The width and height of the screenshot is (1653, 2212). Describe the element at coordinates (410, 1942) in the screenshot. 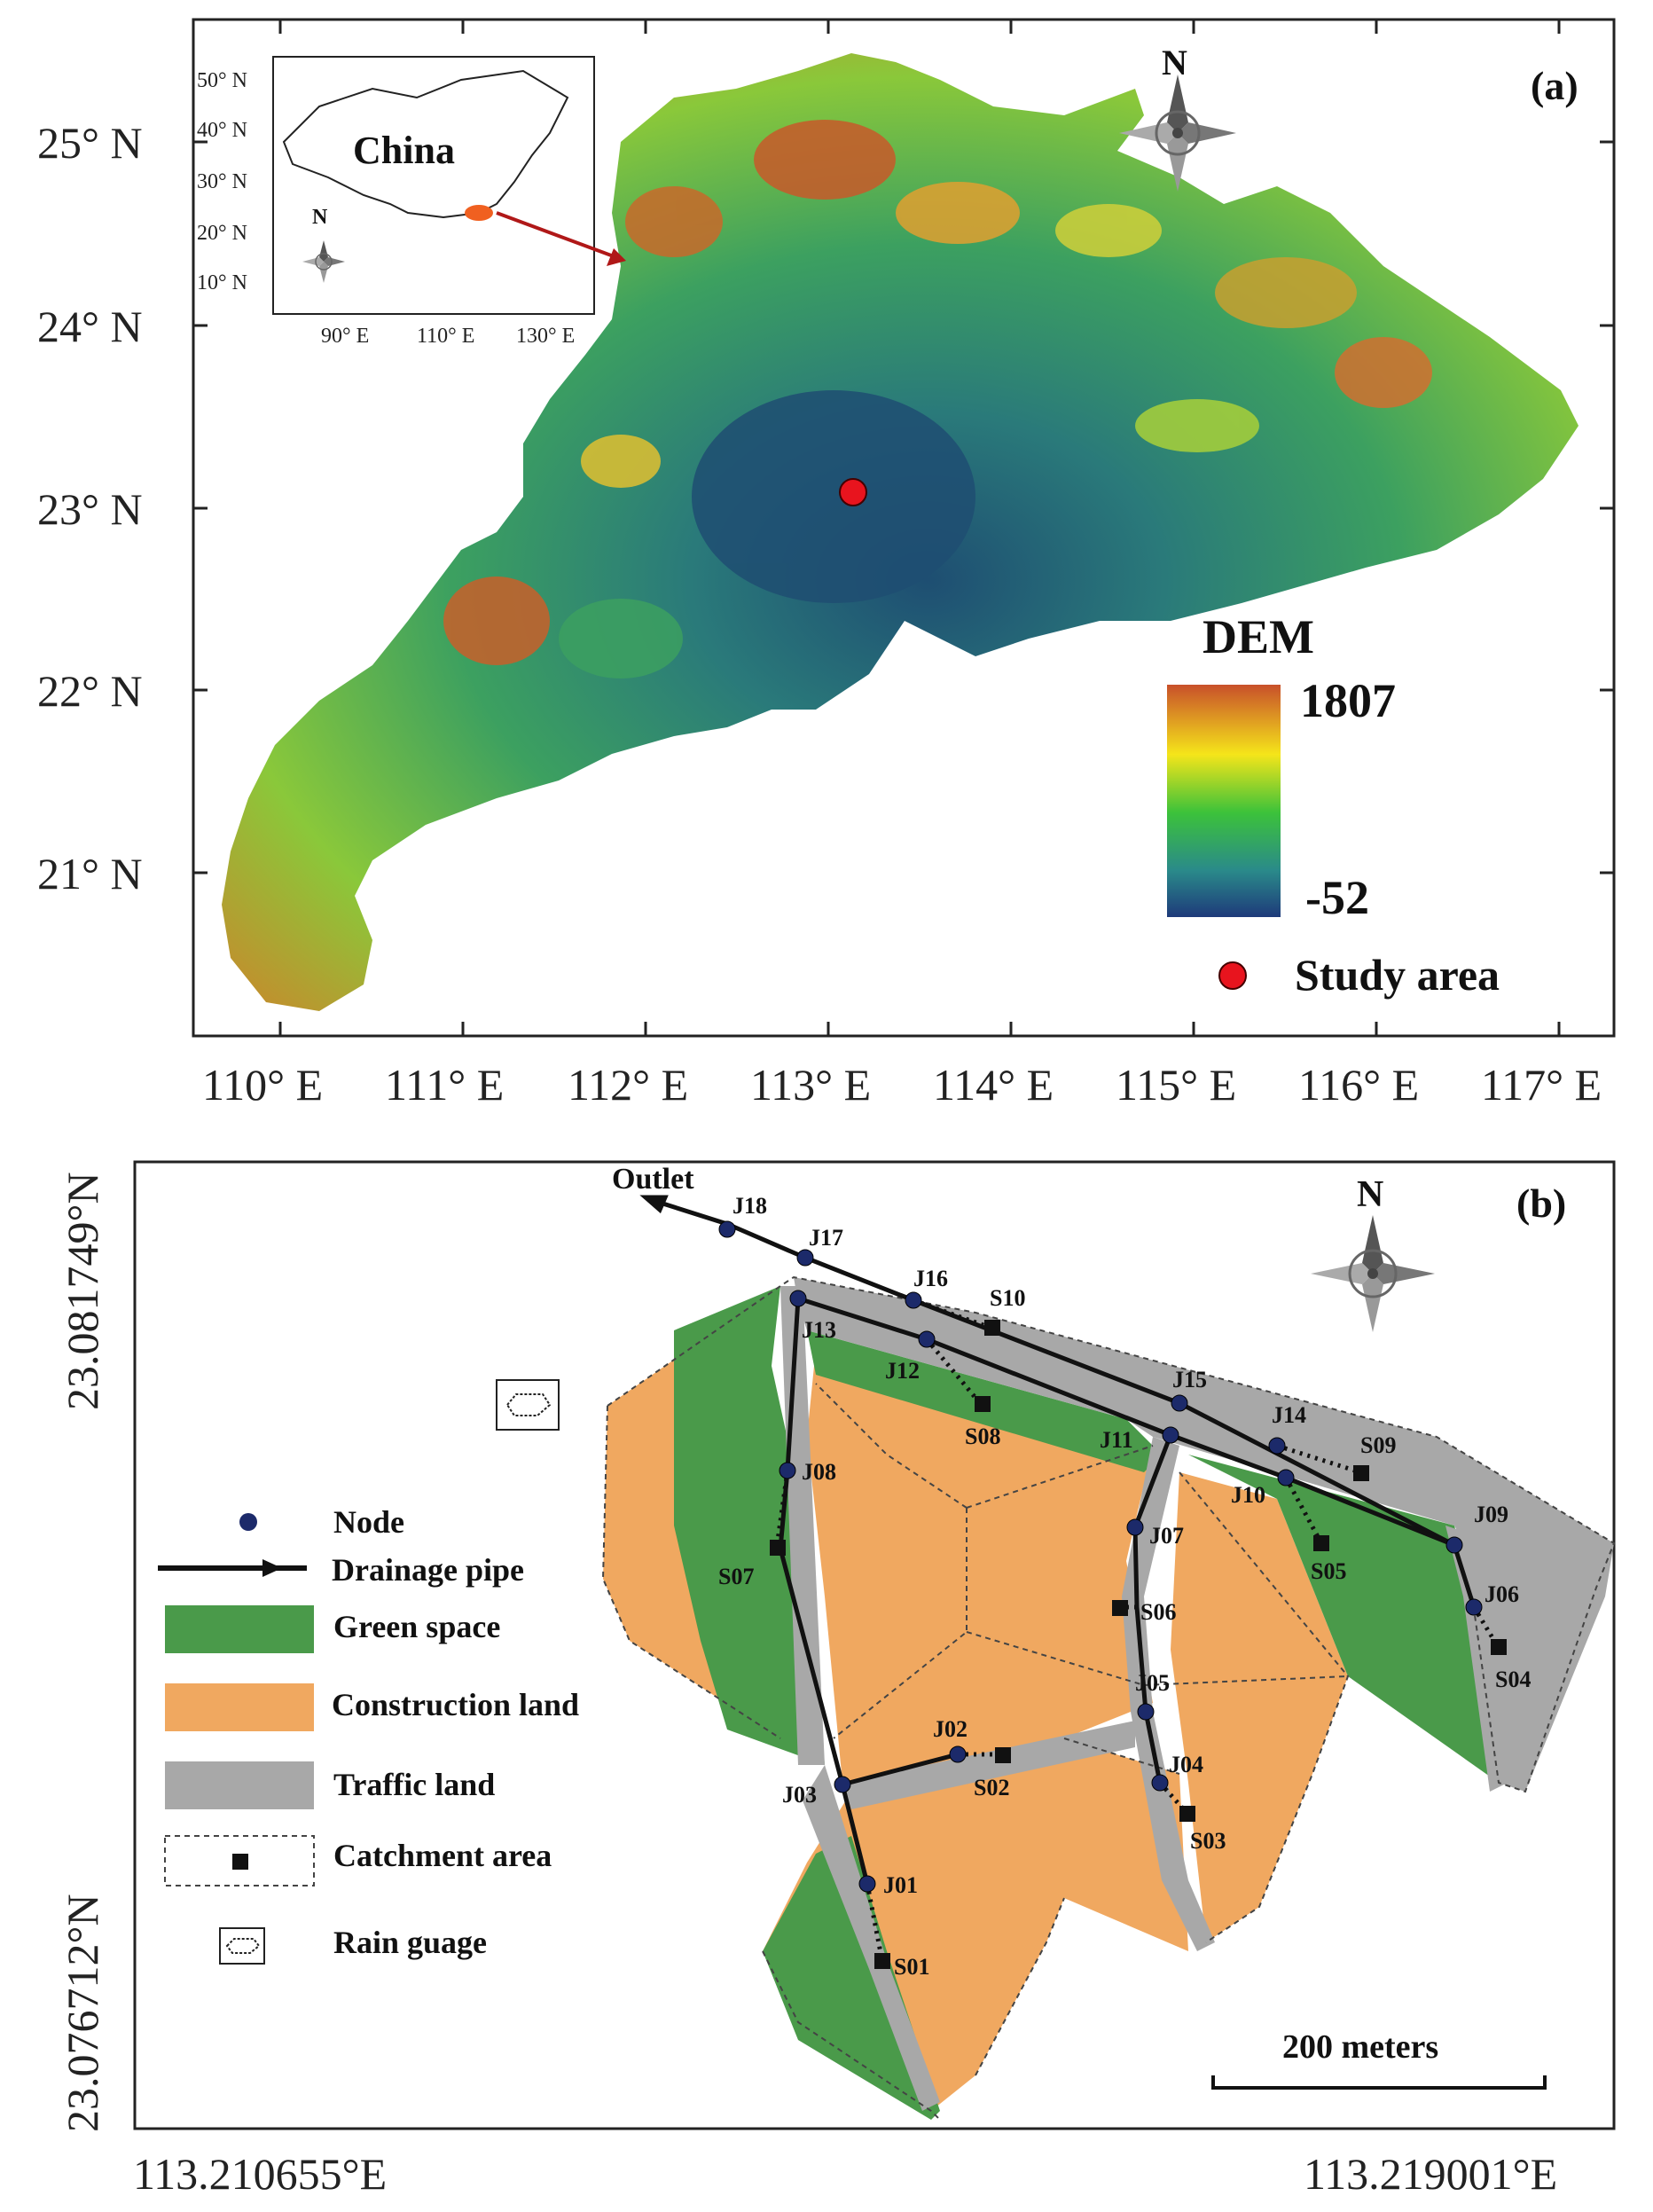

I see `legend-rain-label: Rain guage` at that location.